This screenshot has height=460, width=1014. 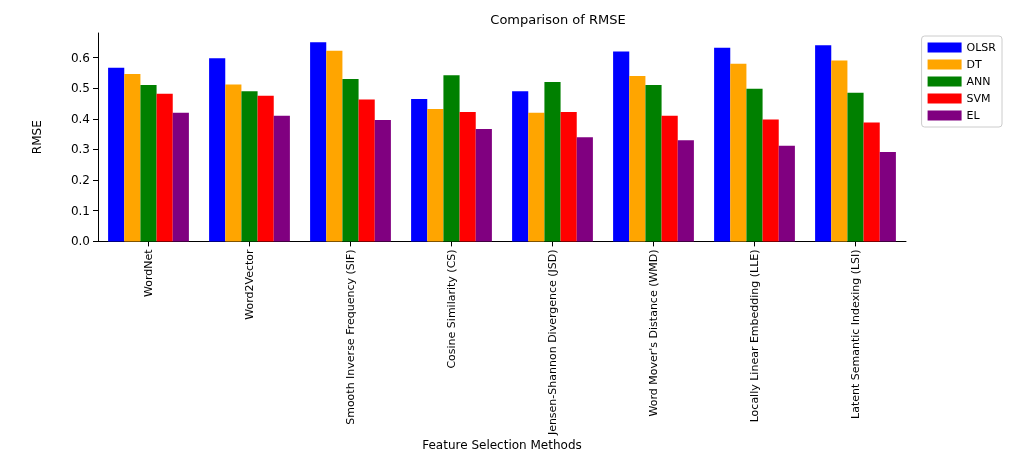 What do you see at coordinates (552, 343) in the screenshot?
I see `x-tick-label: Jensen-Shannon Divergence (JSD)` at bounding box center [552, 343].